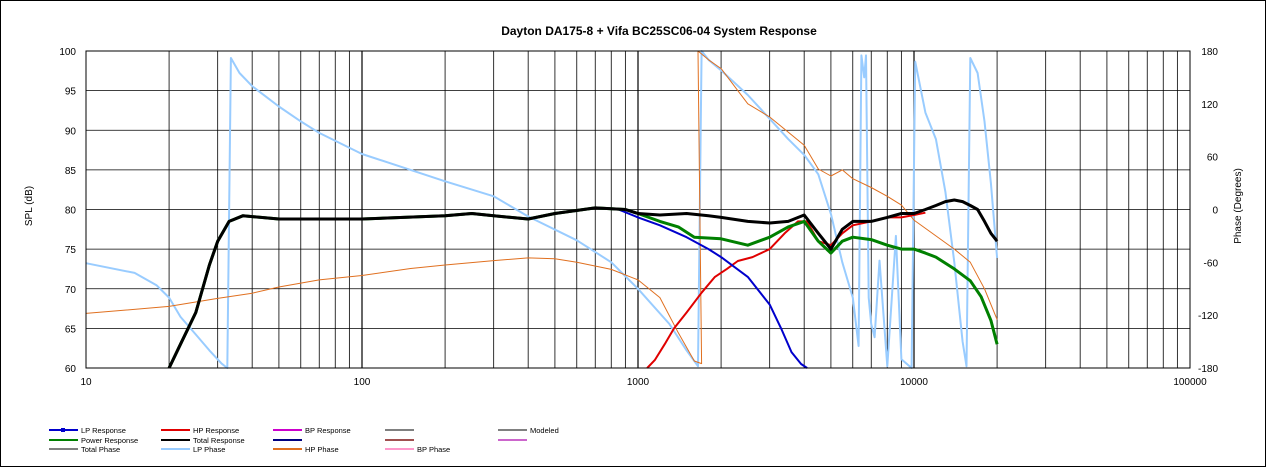  I want to click on y2-tick-label: -120, so click(1208, 316).